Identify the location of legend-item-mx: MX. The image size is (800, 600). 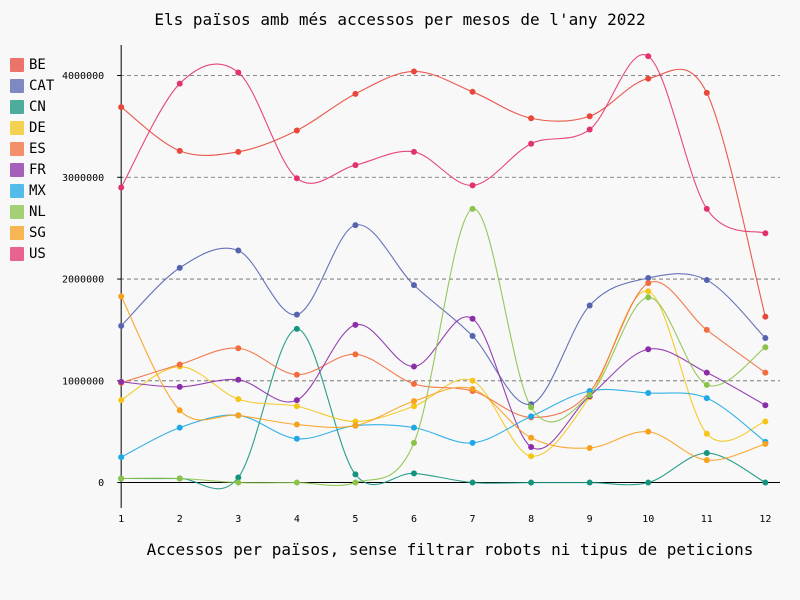
(32, 190).